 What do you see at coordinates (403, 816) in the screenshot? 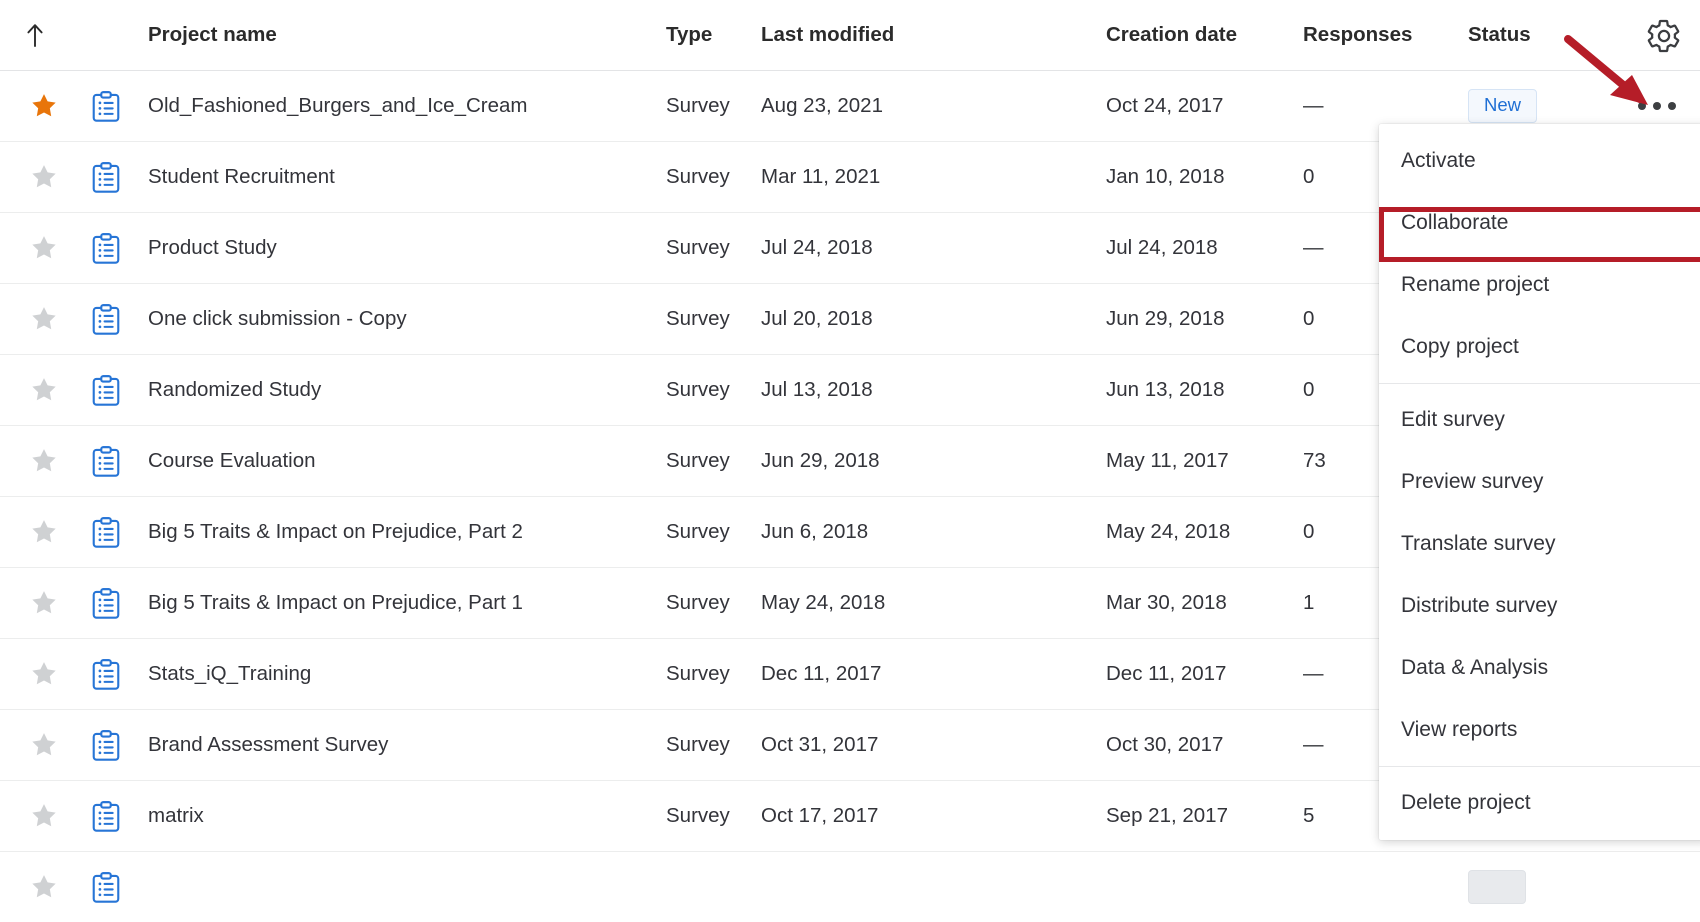
I see `project-name-link: matrix` at bounding box center [403, 816].